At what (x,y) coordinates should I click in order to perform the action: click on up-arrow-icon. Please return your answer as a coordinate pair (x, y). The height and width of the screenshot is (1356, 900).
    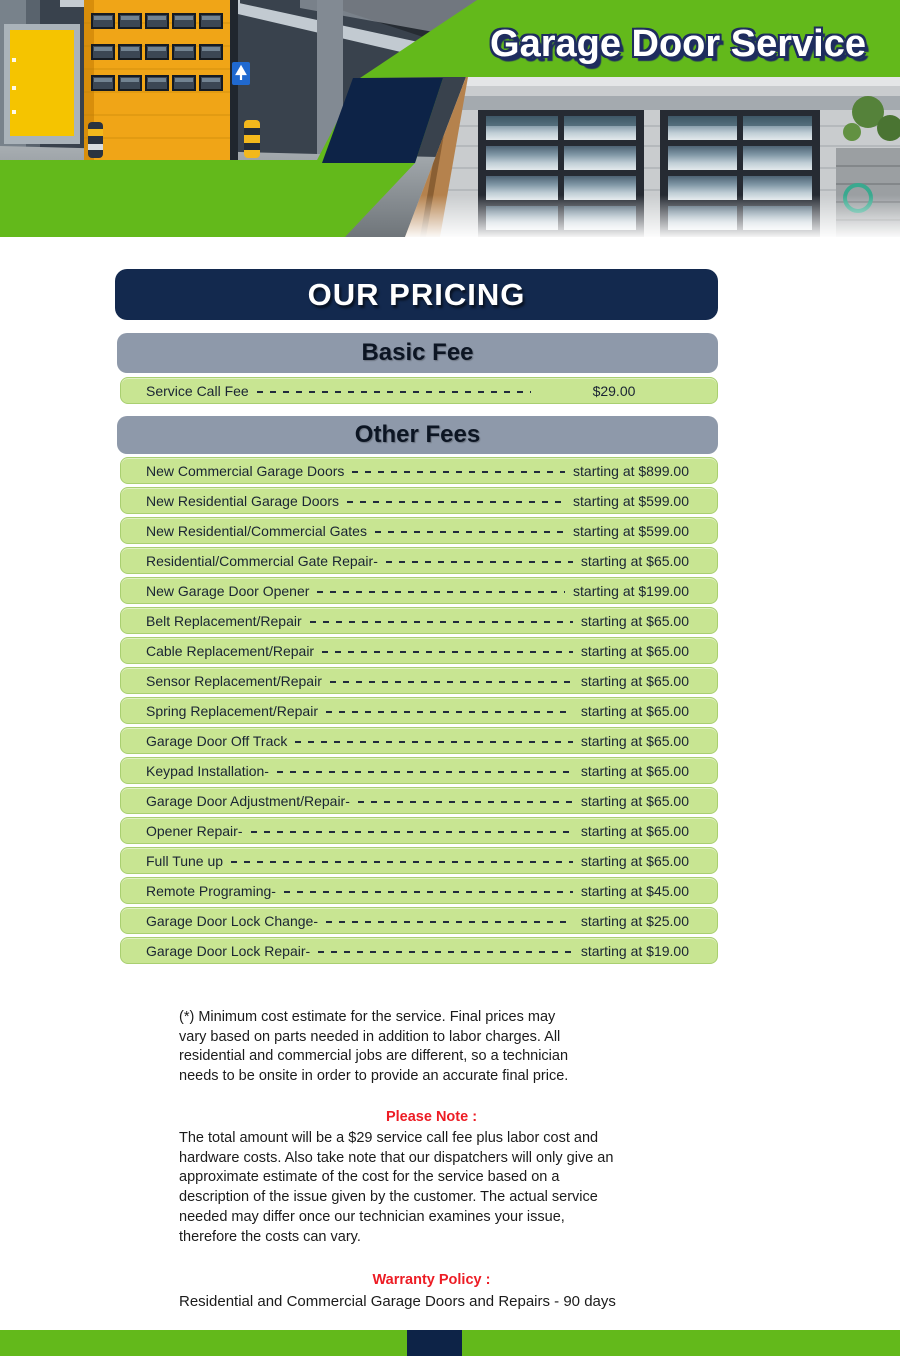
    Looking at the image, I should click on (241, 73).